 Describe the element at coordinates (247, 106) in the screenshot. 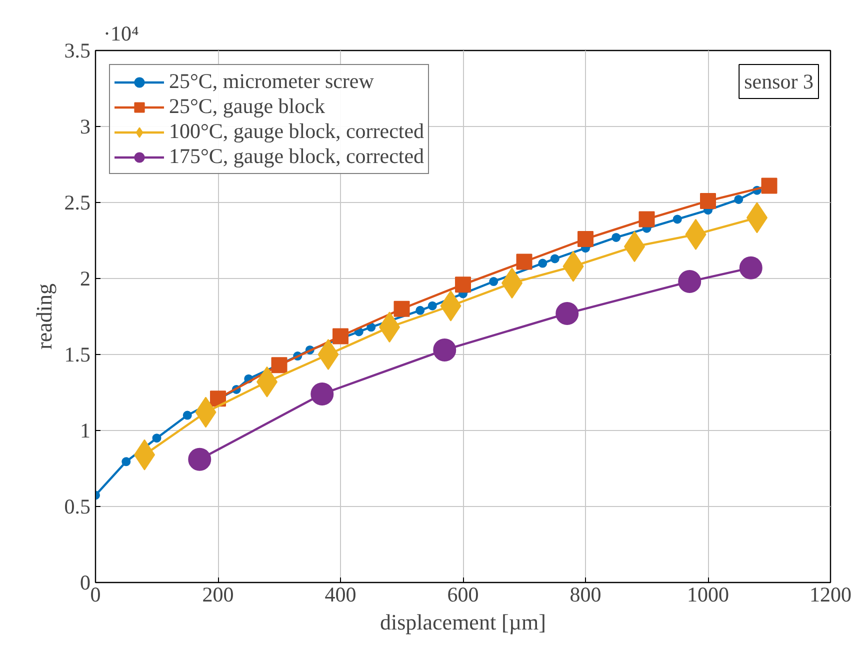

I see `legend-label: 25°C, gauge block` at that location.